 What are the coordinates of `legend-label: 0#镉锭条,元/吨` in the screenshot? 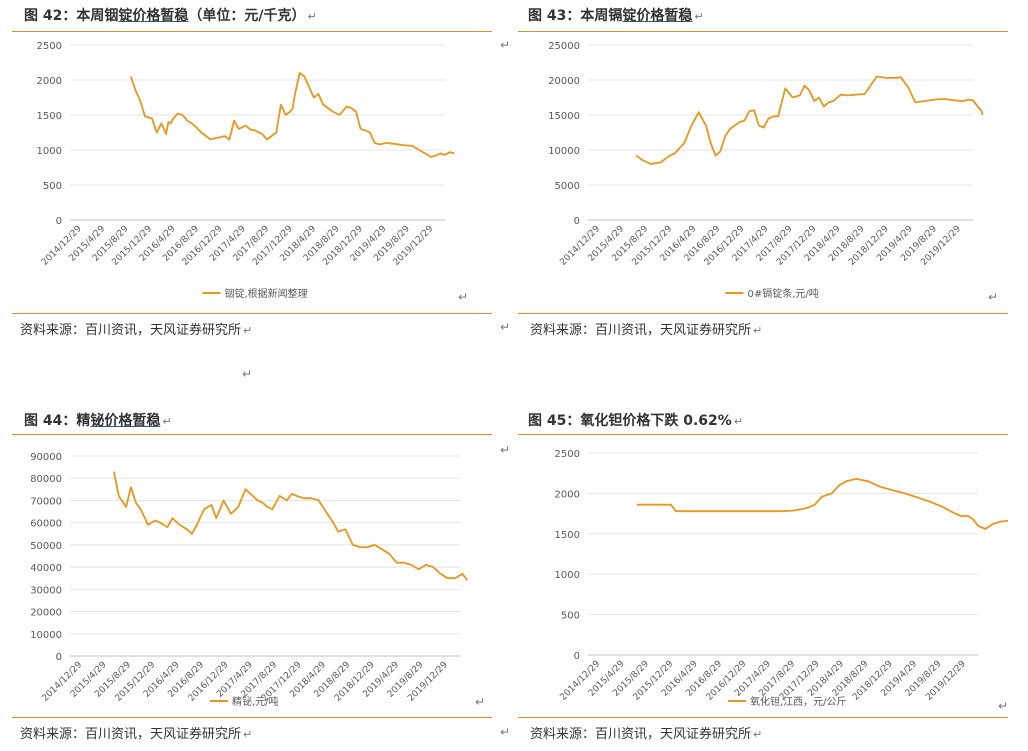 It's located at (783, 293).